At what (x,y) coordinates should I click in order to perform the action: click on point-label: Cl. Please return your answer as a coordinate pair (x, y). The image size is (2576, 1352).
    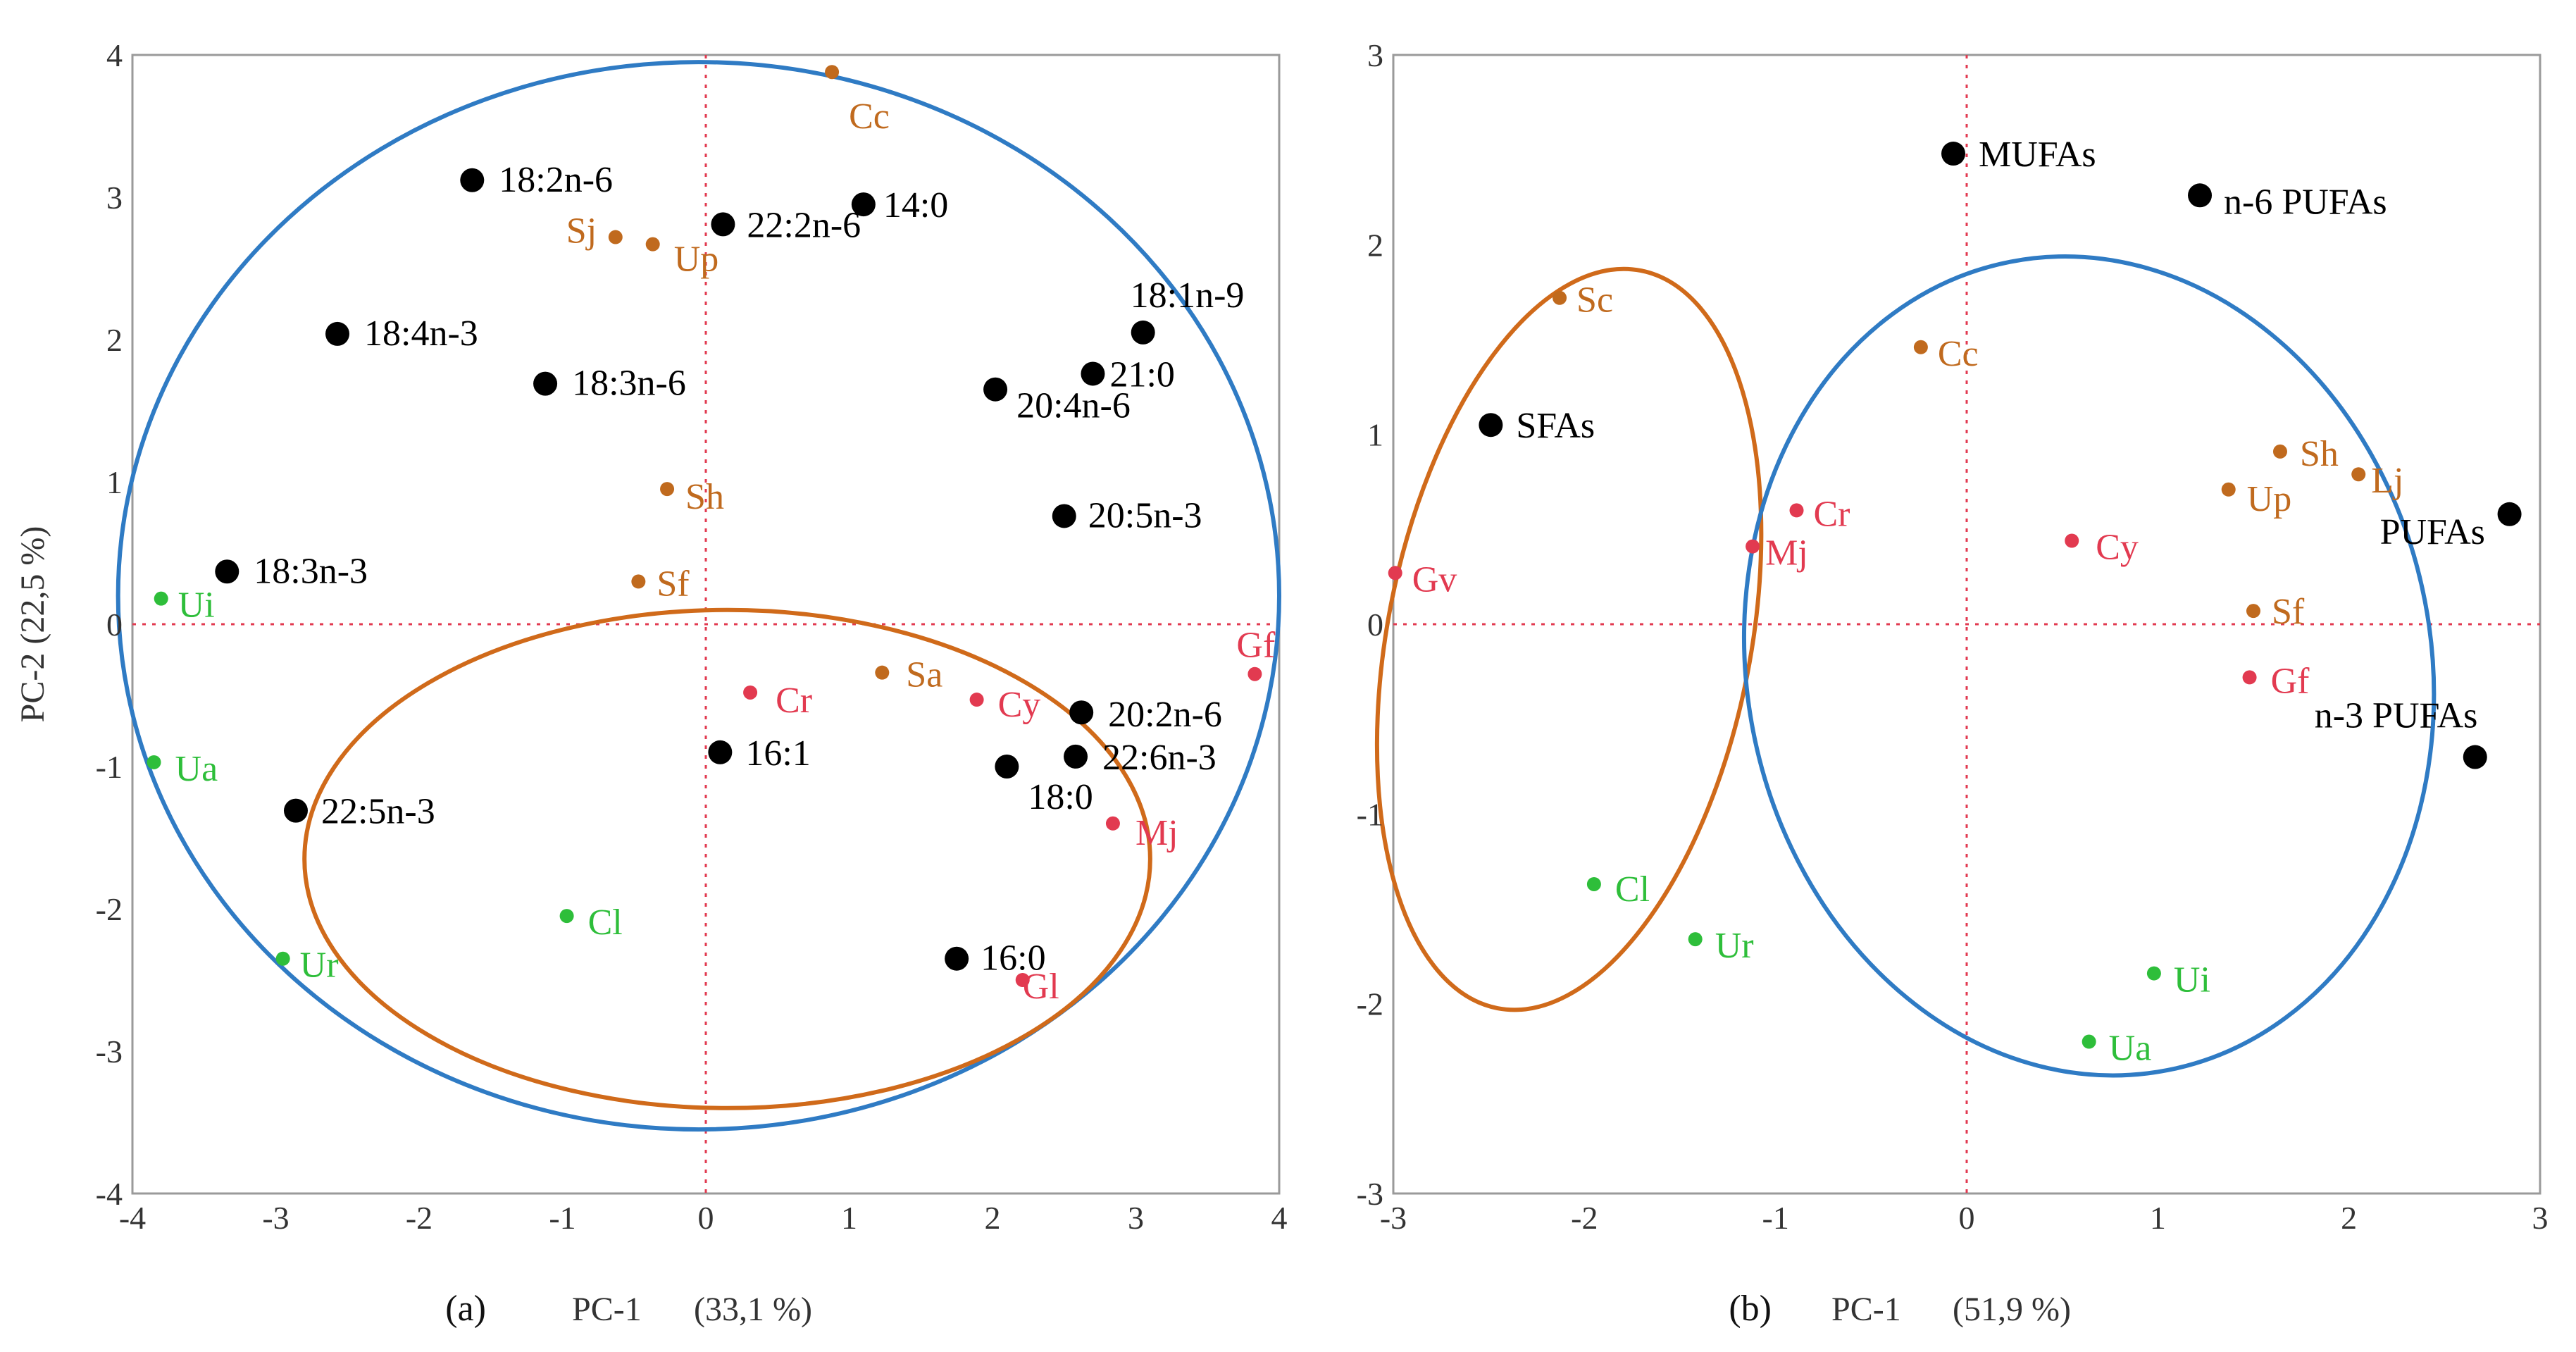
    Looking at the image, I should click on (605, 923).